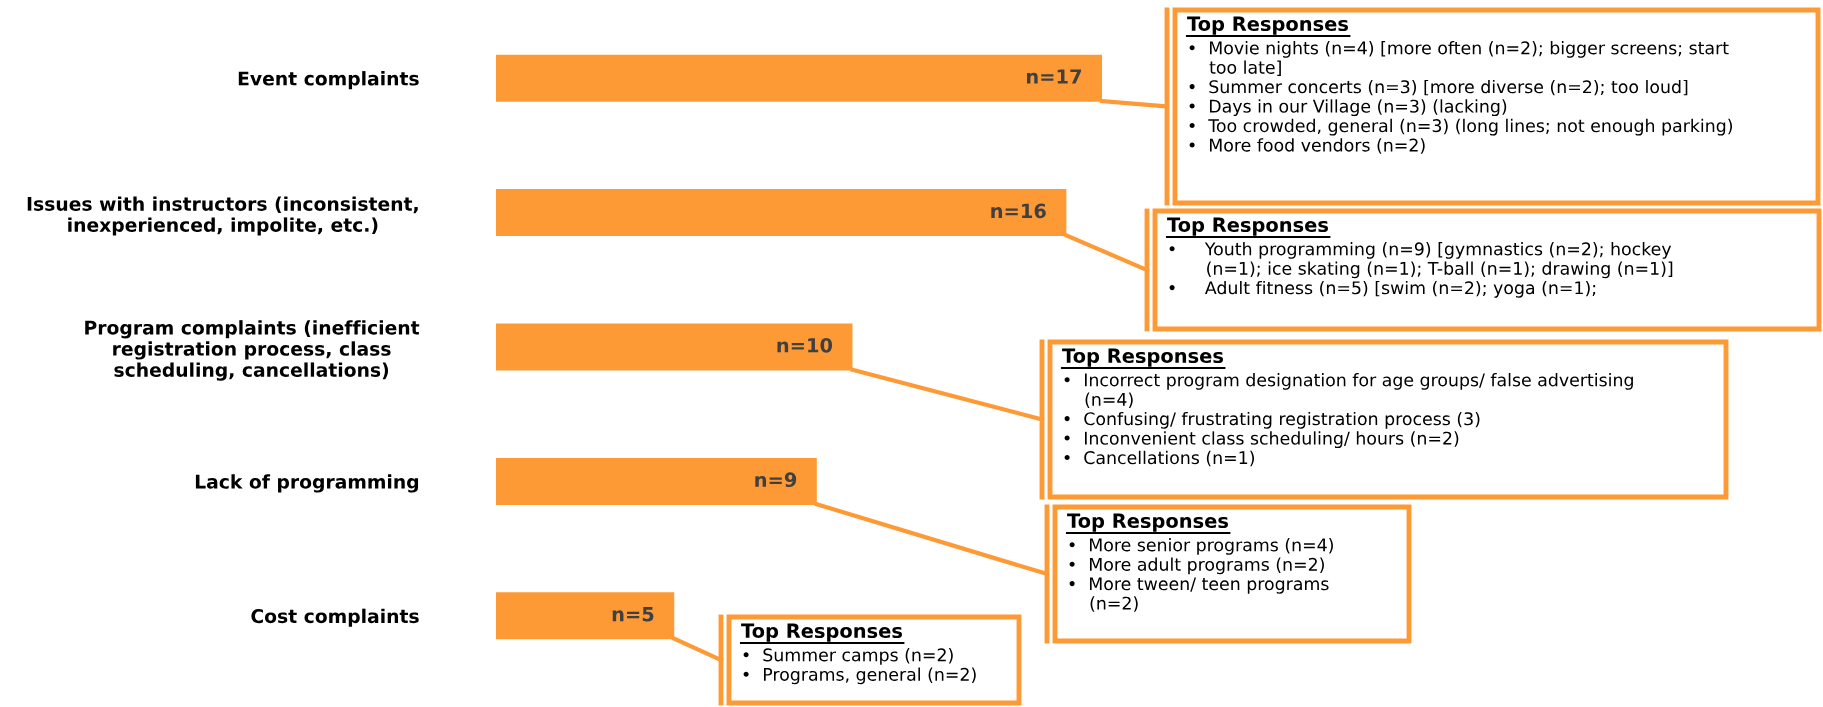 The height and width of the screenshot is (707, 1823). What do you see at coordinates (776, 480) in the screenshot?
I see `data-label: n=9` at bounding box center [776, 480].